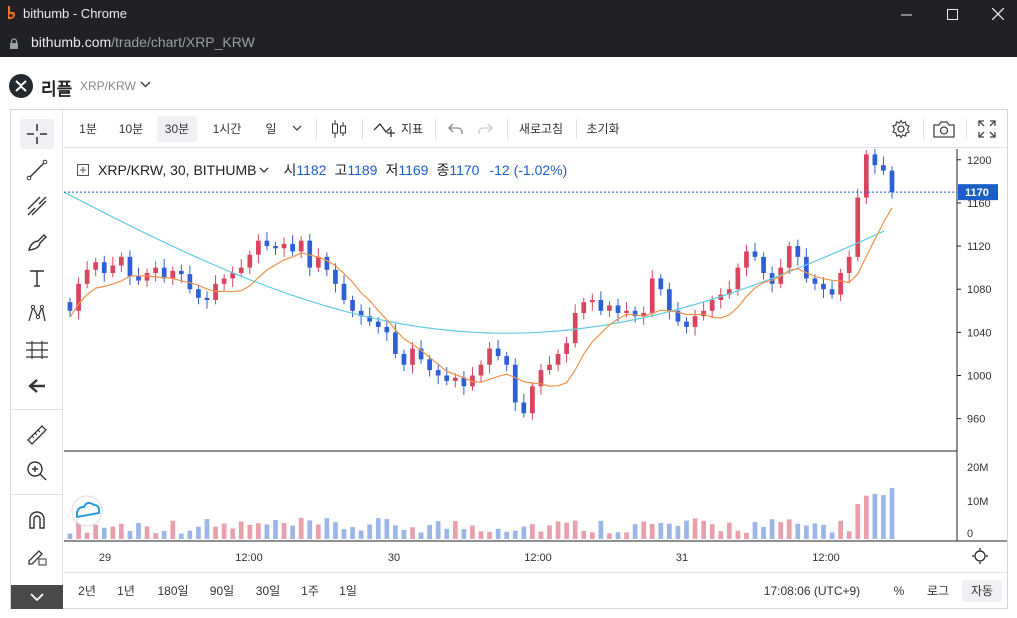 This screenshot has width=1017, height=618. I want to click on undo-button, so click(456, 129).